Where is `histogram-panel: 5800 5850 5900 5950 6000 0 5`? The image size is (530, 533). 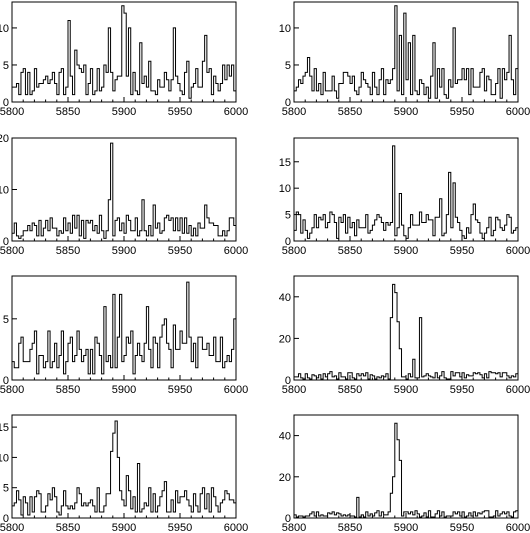 histogram-panel: 5800 5850 5900 5950 6000 0 5 is located at coordinates (124, 335).